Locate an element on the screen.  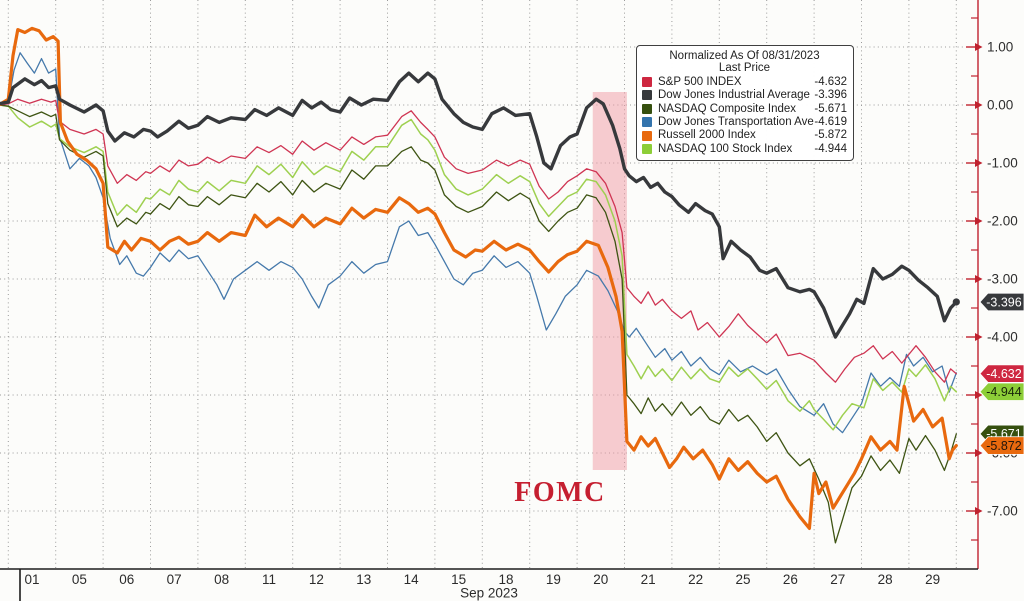
legend-series-name: Dow Jones Transportation Average is located at coordinates (736, 122).